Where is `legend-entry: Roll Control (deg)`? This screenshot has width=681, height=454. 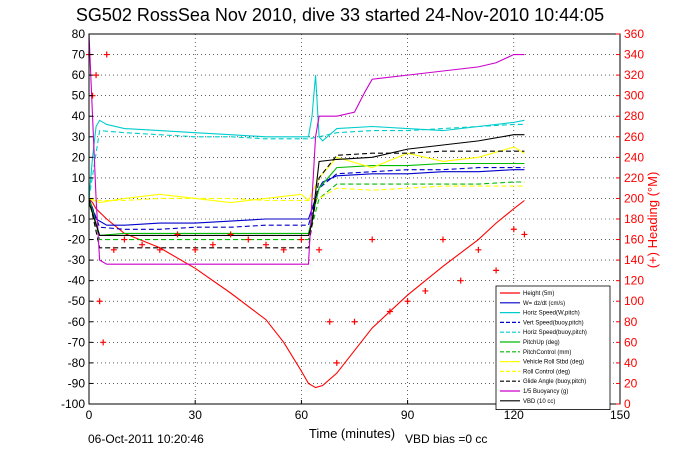
legend-entry: Roll Control (deg) is located at coordinates (546, 372).